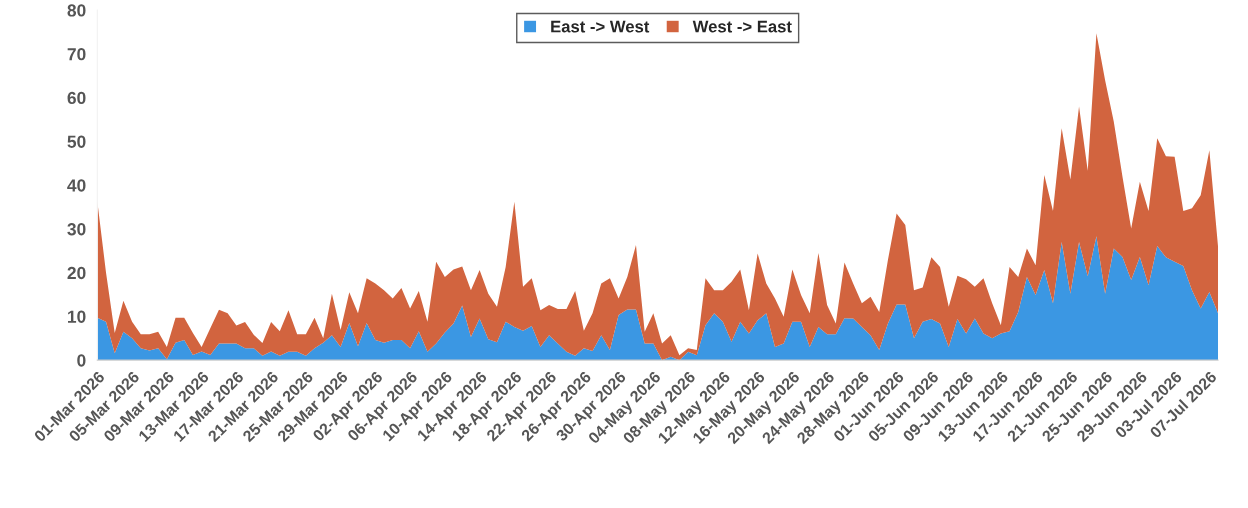  Describe the element at coordinates (81, 360) in the screenshot. I see `y-tick-label: 0` at that location.